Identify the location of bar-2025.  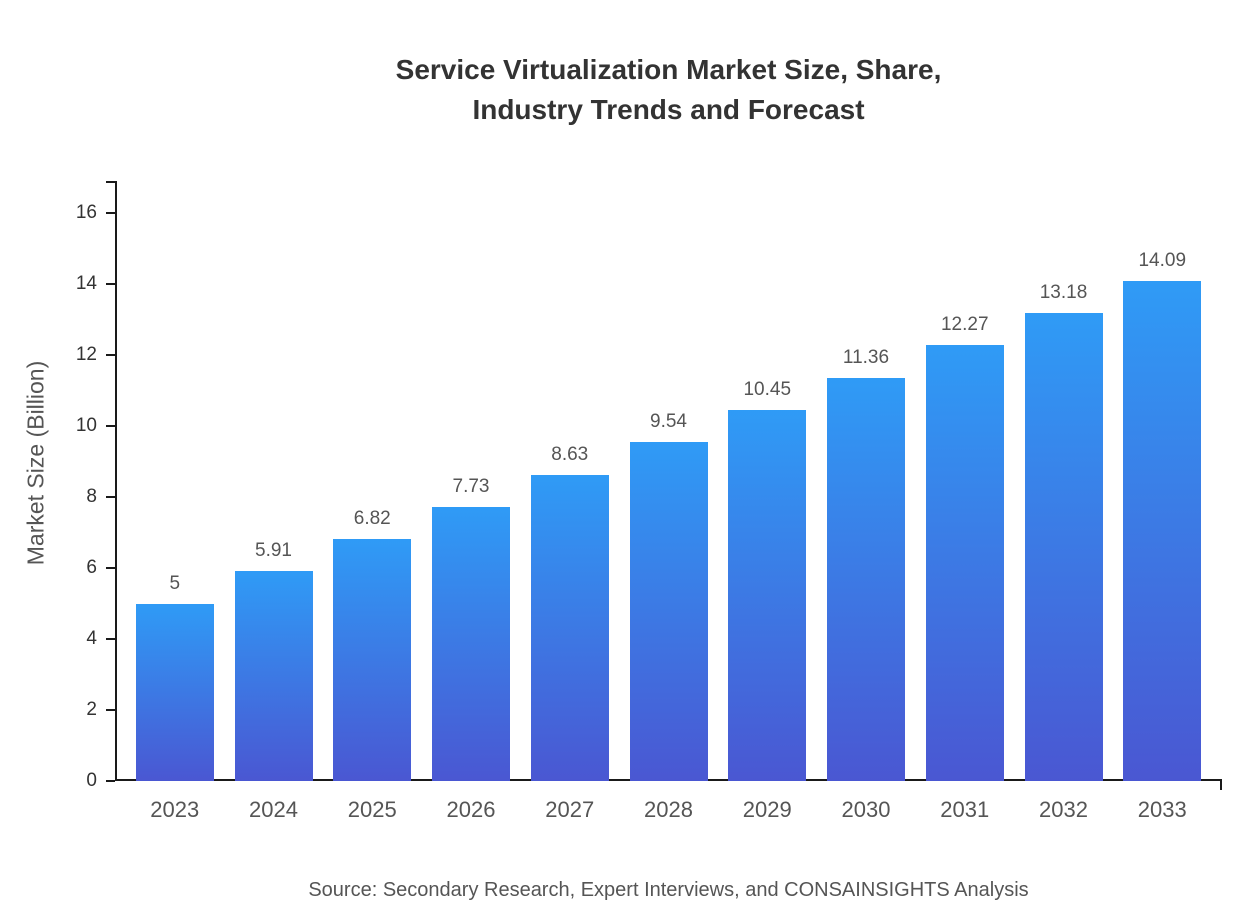
(372, 659).